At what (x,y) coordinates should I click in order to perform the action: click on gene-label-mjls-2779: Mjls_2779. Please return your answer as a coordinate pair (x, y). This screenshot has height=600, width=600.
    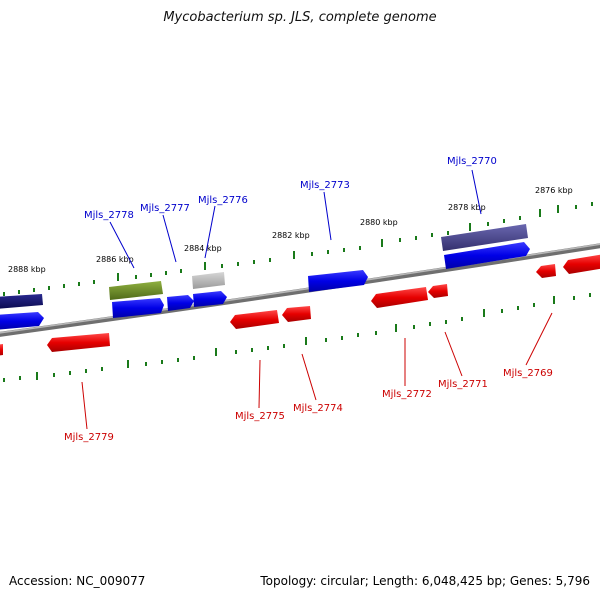
    Looking at the image, I should click on (89, 437).